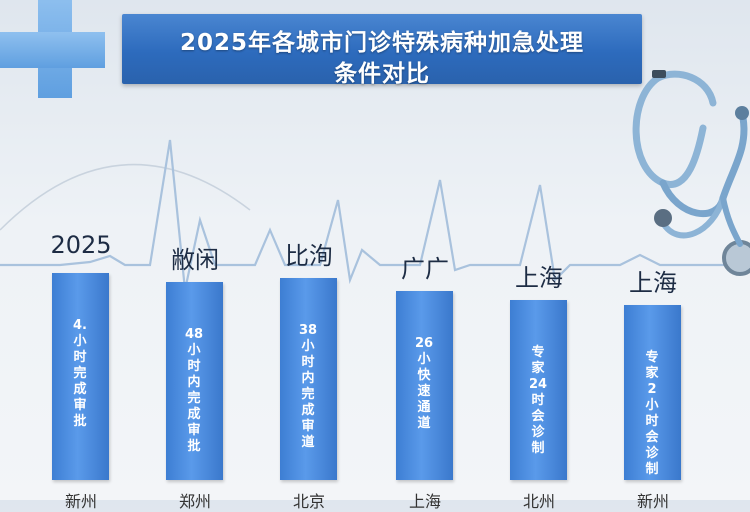 The width and height of the screenshot is (750, 512). I want to click on category-label-0: 2025, so click(81, 245).